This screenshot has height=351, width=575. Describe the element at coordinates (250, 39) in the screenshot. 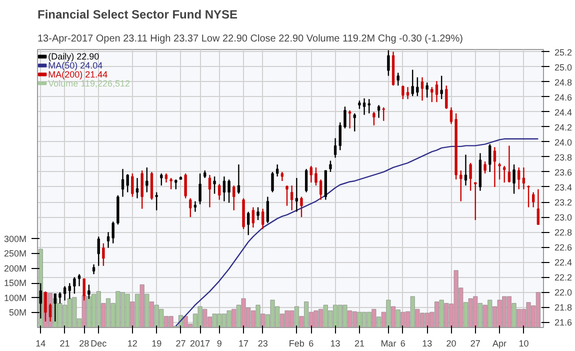

I see `chart-subtitle: 13-Apr-2017 Open 23.11 High 23.37 Low 22.90 Close 22.90 Volume 119.2M Chg -0.30 (-1.29%)` at that location.